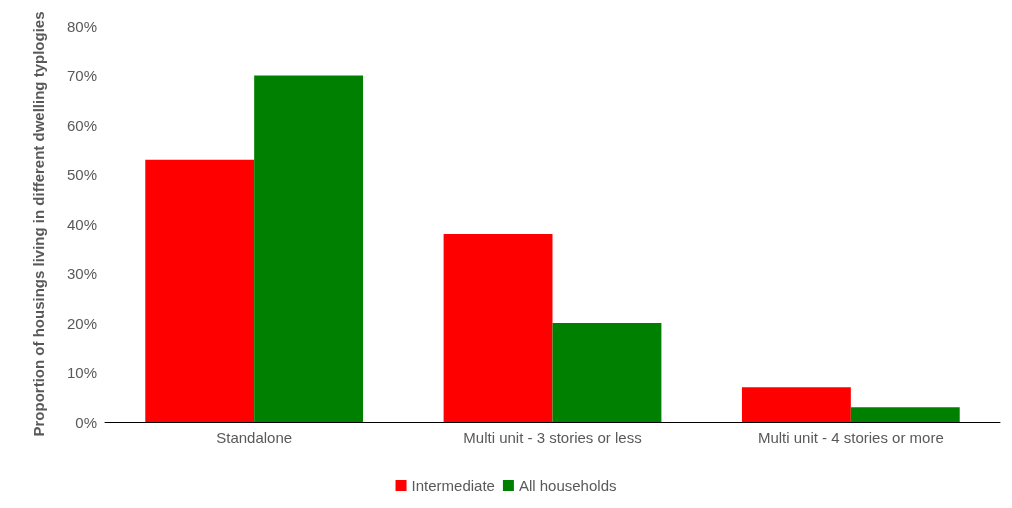 This screenshot has height=508, width=1012. I want to click on x-tick-label: Multi unit - 4 stories or more, so click(850, 437).